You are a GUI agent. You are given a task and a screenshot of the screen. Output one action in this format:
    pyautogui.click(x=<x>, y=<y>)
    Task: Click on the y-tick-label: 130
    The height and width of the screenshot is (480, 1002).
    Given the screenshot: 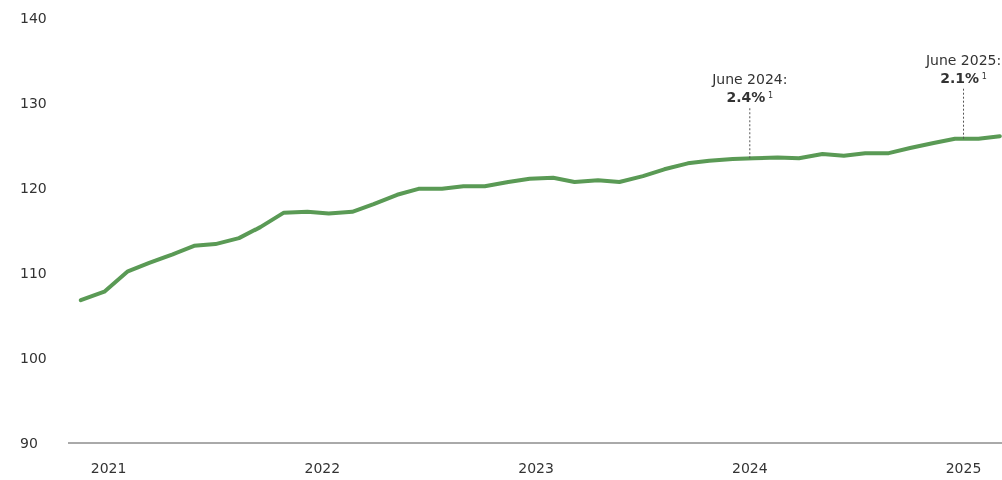 What is the action you would take?
    pyautogui.click(x=33, y=103)
    